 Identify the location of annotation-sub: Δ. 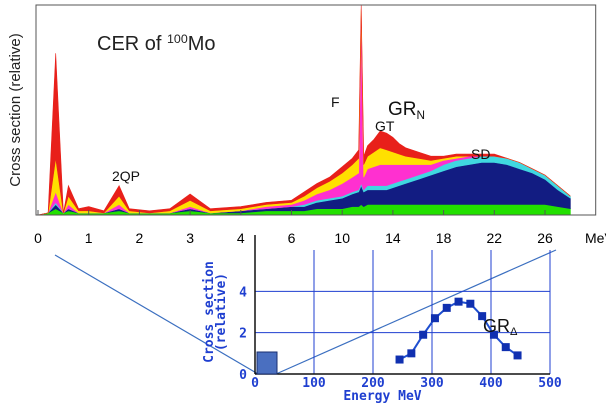
(514, 332).